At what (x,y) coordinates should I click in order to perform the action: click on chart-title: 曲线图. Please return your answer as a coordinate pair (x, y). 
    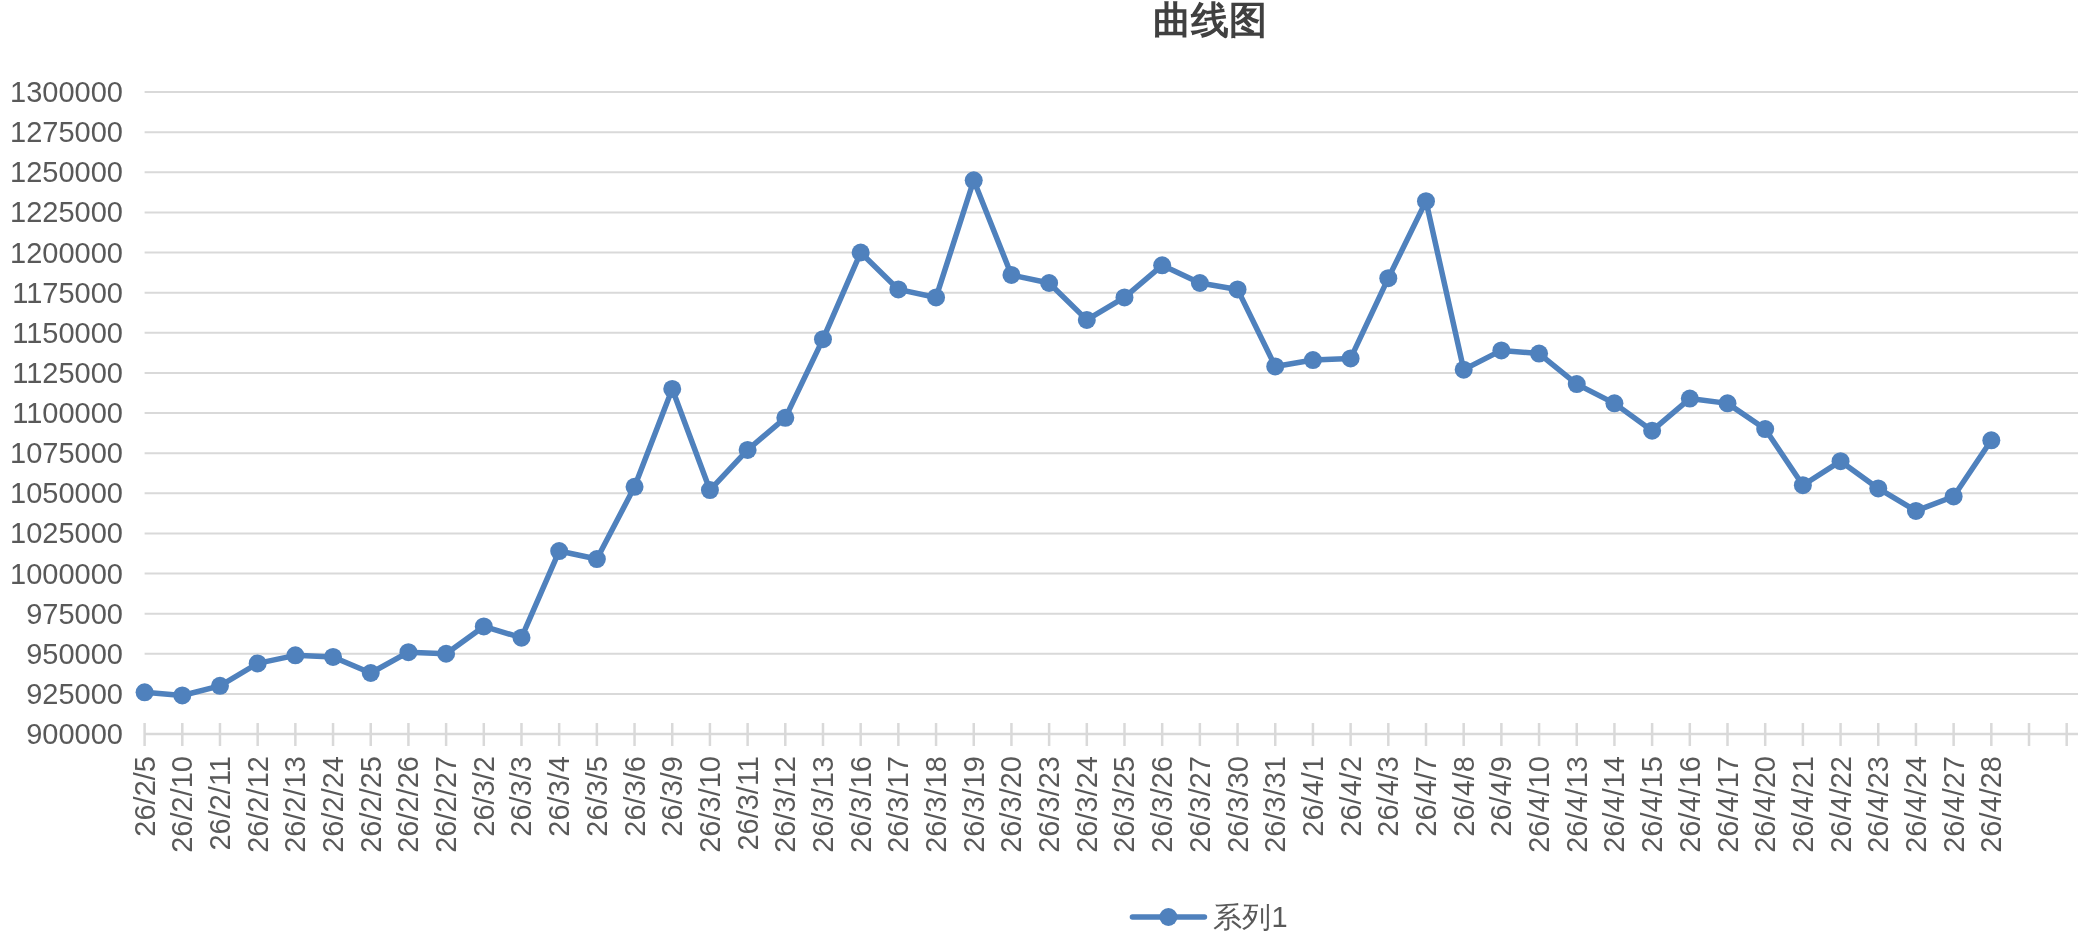
    Looking at the image, I should click on (1210, 20).